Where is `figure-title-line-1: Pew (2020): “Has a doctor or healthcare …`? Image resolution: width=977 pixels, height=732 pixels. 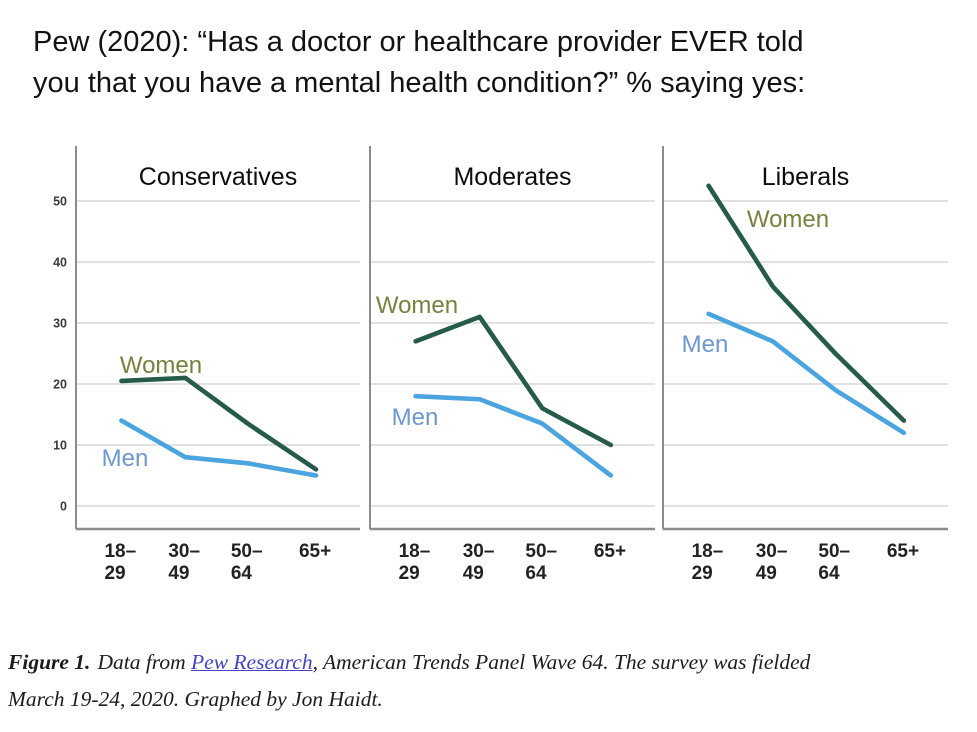
figure-title-line-1: Pew (2020): “Has a doctor or healthcare … is located at coordinates (418, 42).